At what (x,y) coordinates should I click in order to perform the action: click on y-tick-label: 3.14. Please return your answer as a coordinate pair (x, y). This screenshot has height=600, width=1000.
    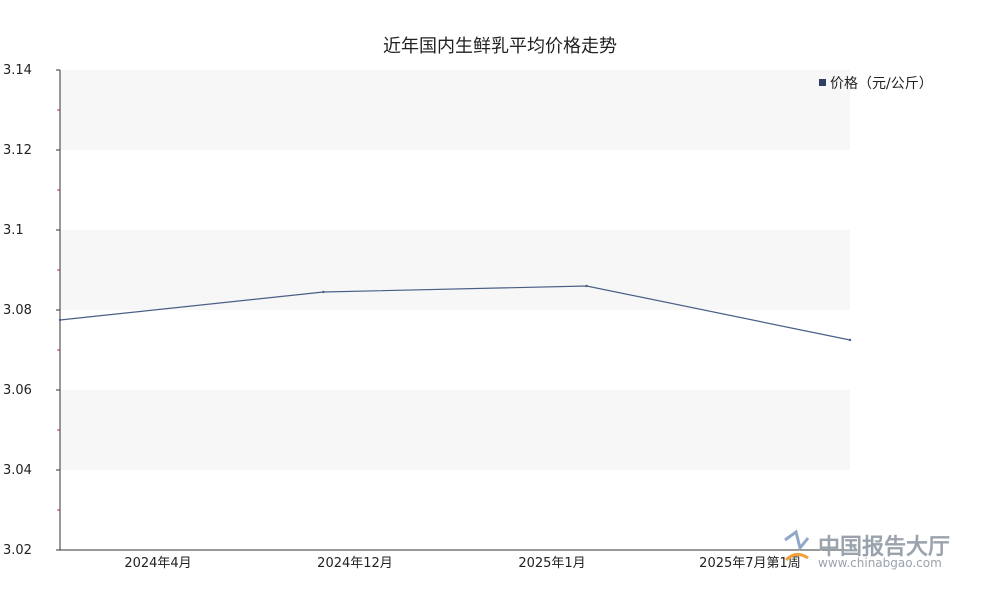
    Looking at the image, I should click on (17, 70).